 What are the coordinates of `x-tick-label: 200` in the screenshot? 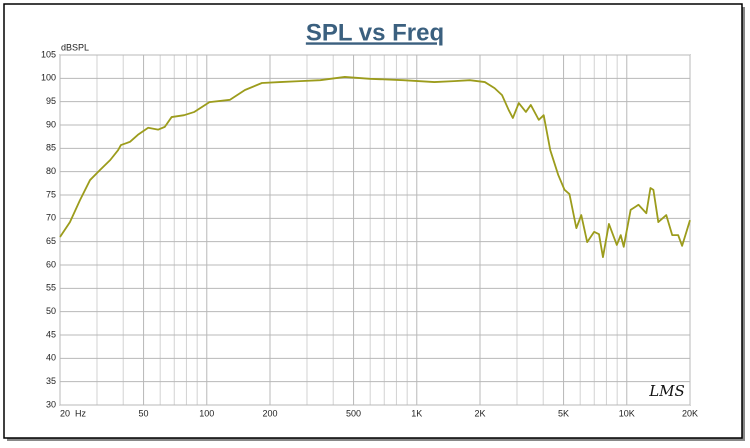 It's located at (269, 413).